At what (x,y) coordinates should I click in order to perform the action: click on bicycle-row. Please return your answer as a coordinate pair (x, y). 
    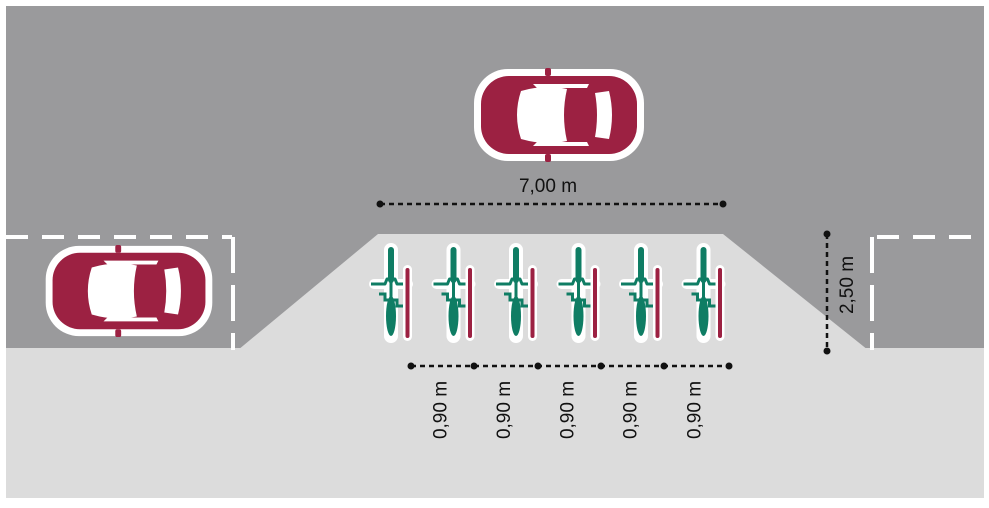
    Looking at the image, I should click on (547, 293).